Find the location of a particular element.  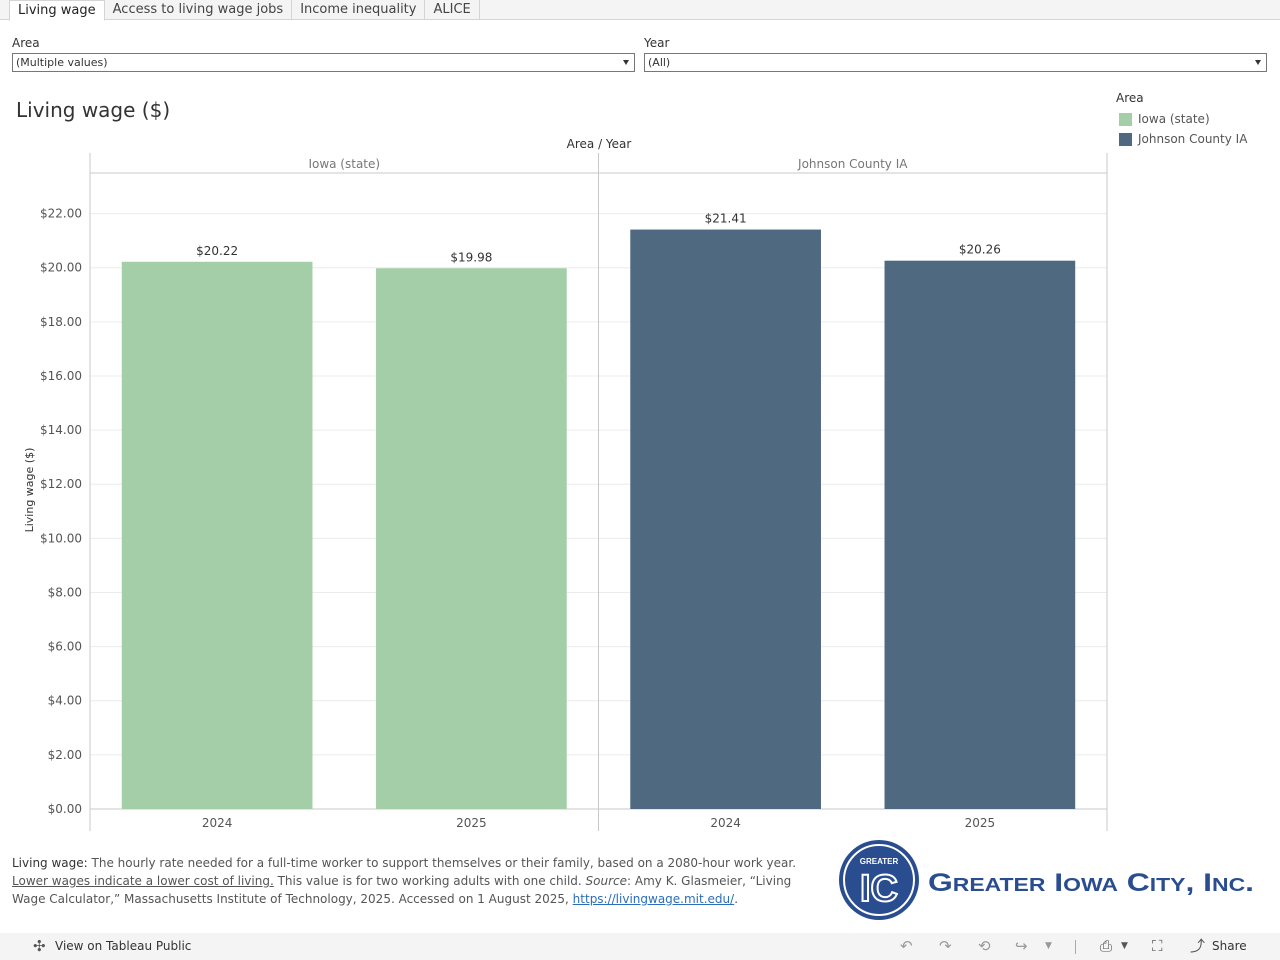

year-filter-value: (All) is located at coordinates (659, 62).